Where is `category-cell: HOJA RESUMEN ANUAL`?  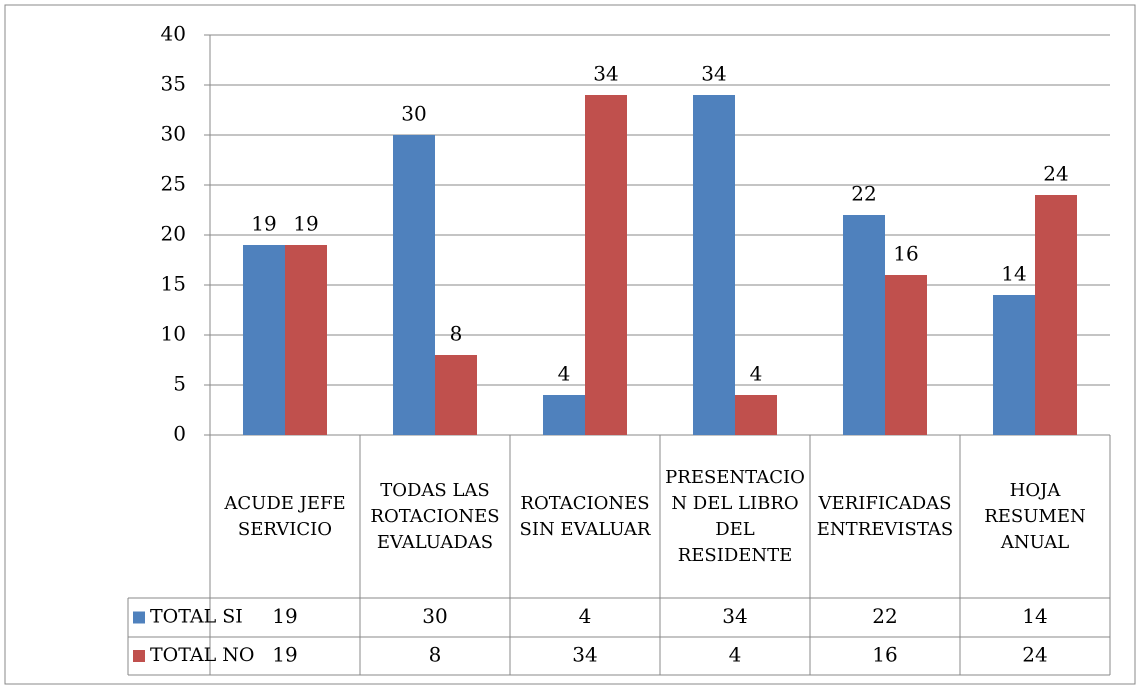 category-cell: HOJA RESUMEN ANUAL is located at coordinates (1035, 516).